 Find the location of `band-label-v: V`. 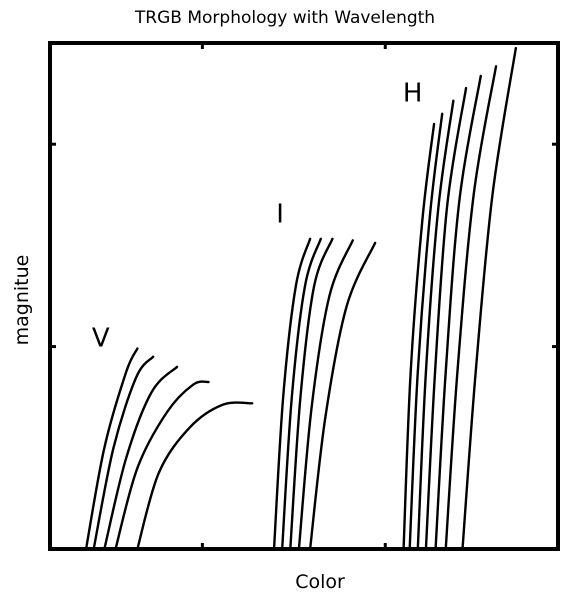

band-label-v: V is located at coordinates (101, 339).